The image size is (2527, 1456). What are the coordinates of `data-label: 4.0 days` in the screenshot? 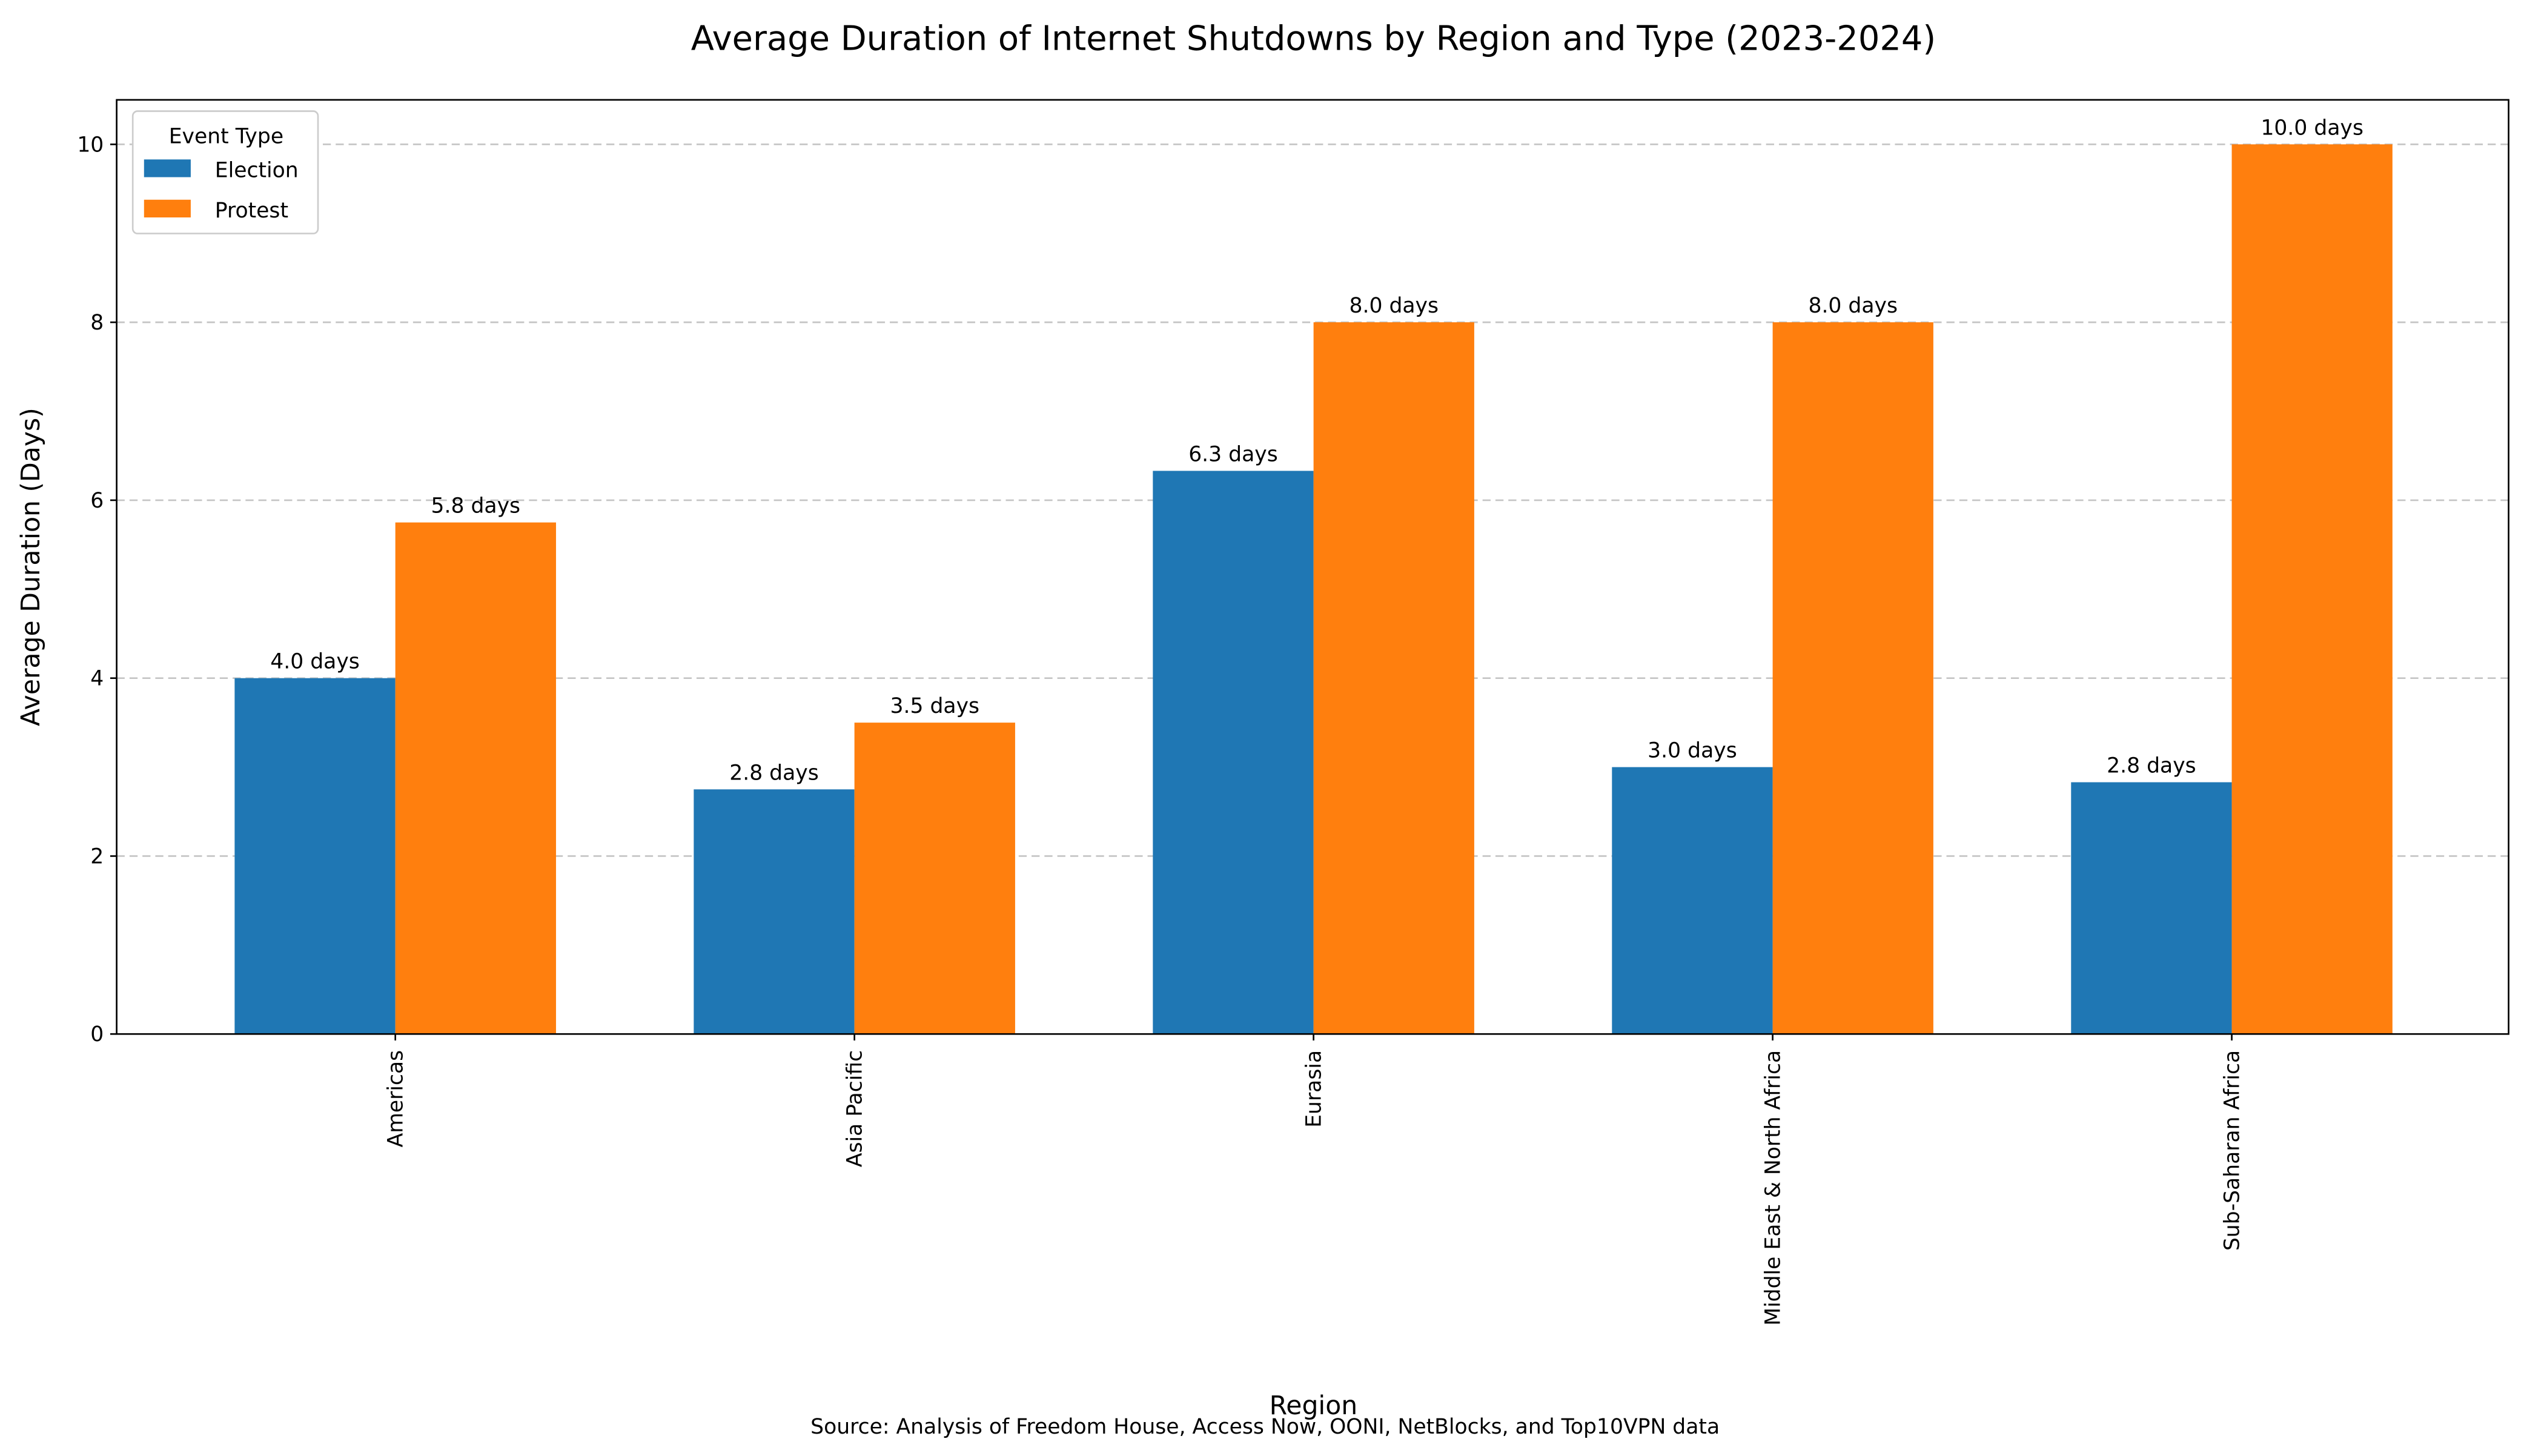 It's located at (315, 662).